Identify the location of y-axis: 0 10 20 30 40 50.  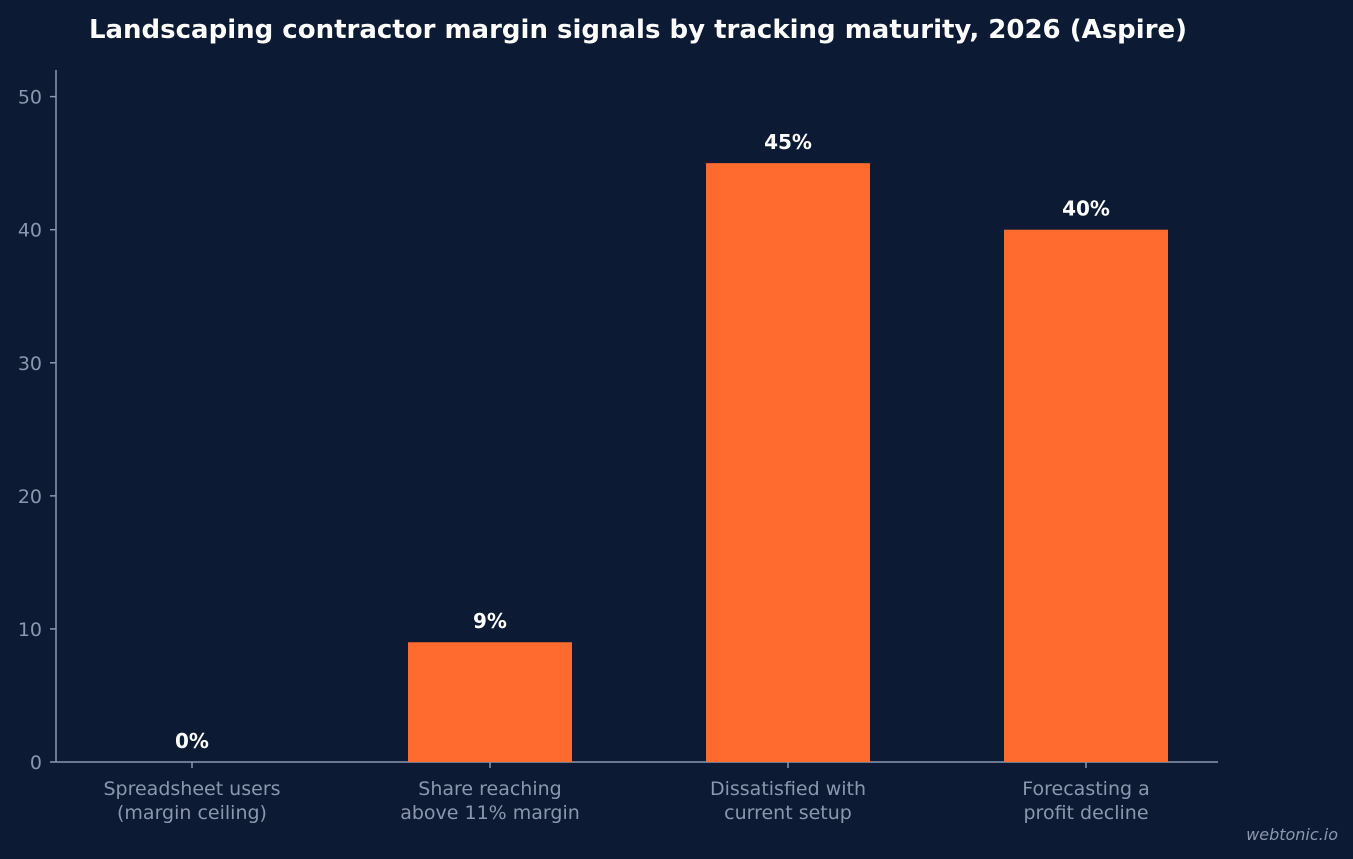
(37, 422).